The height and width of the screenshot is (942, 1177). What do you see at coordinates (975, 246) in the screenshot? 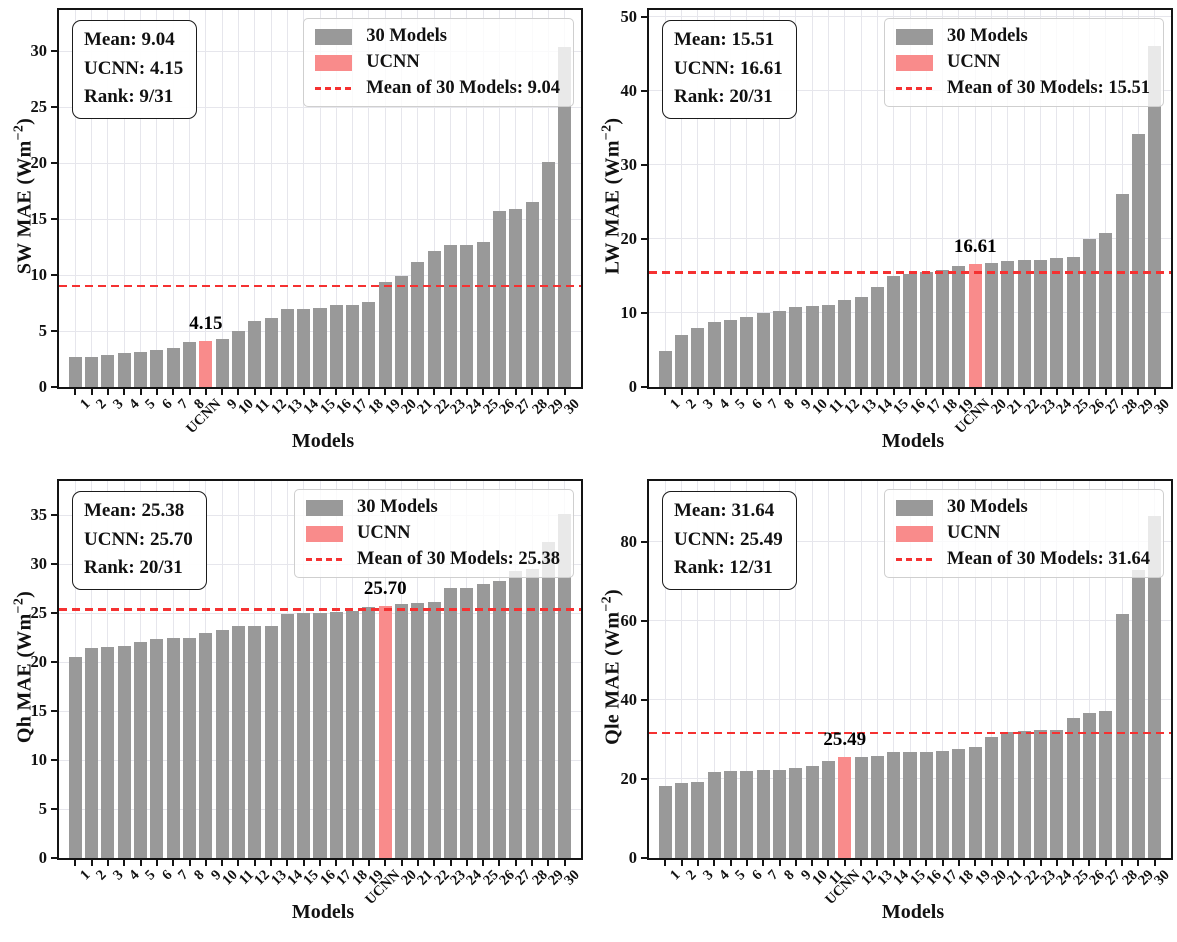
I see `ucnn-value-annotation: 16.61` at bounding box center [975, 246].